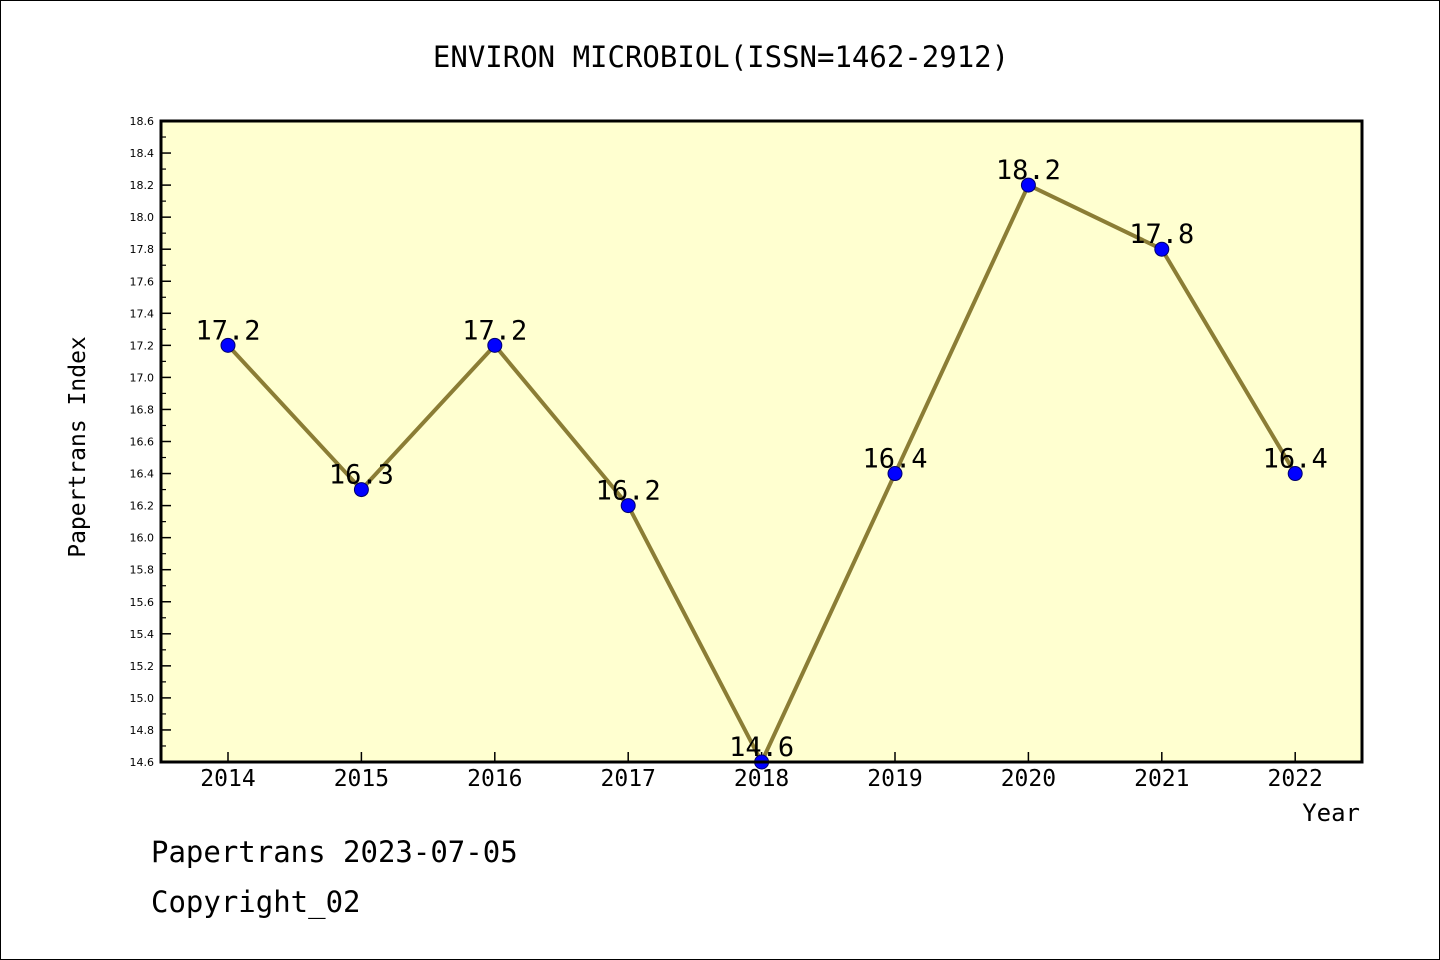 Image resolution: width=1440 pixels, height=960 pixels. I want to click on footer-copyright: Copyright_02, so click(256, 902).